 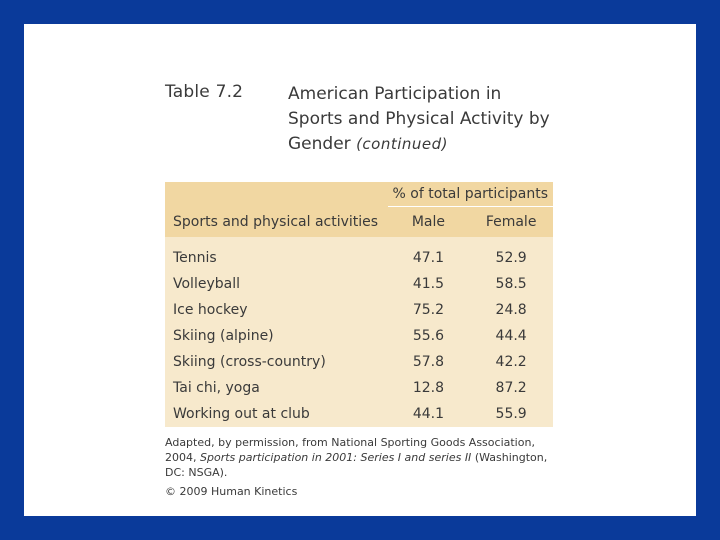 I want to click on cell-female: 58.5, so click(x=511, y=284).